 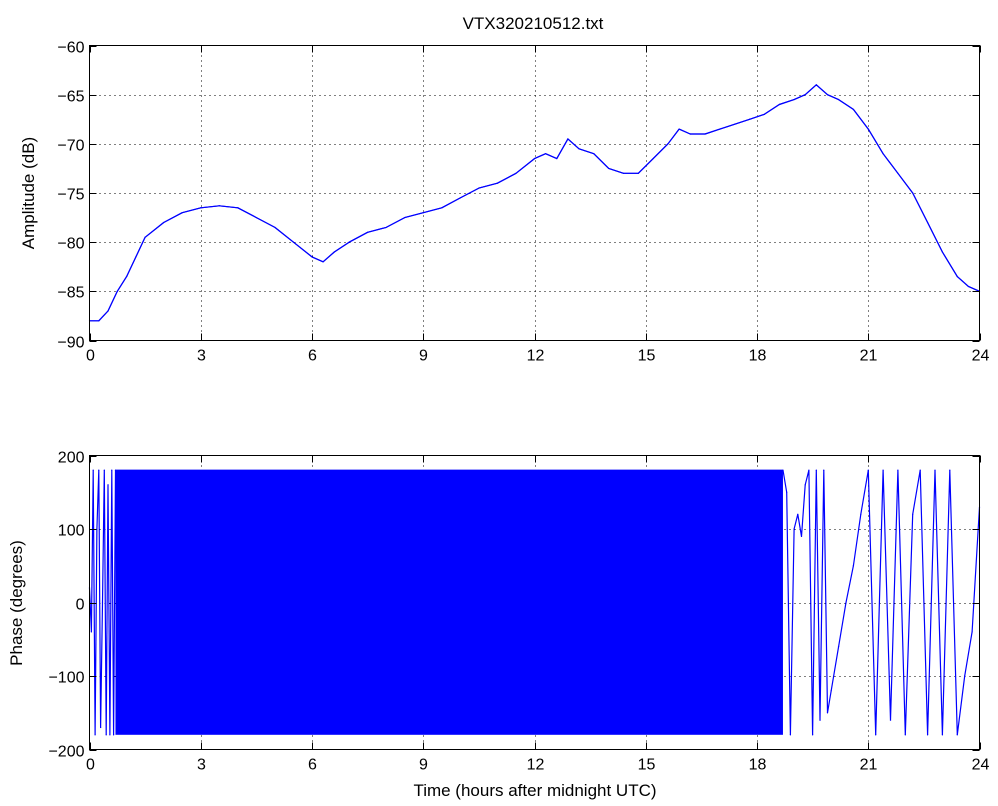 I want to click on amplitude-y-tick-label: −90, so click(x=70, y=343).